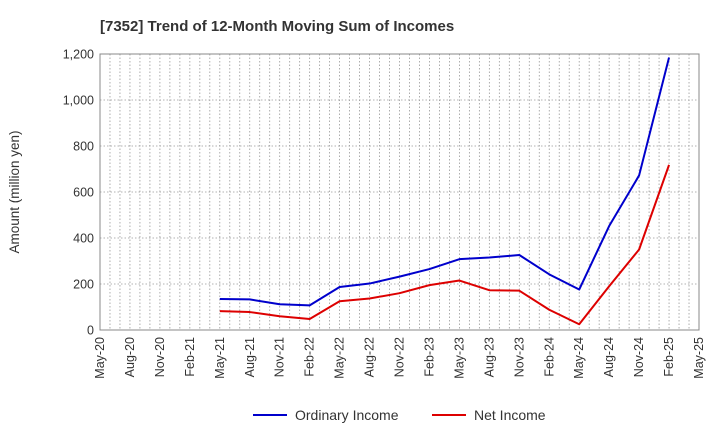 Image resolution: width=720 pixels, height=440 pixels. What do you see at coordinates (78, 55) in the screenshot?
I see `y-tick-label: 1,200` at bounding box center [78, 55].